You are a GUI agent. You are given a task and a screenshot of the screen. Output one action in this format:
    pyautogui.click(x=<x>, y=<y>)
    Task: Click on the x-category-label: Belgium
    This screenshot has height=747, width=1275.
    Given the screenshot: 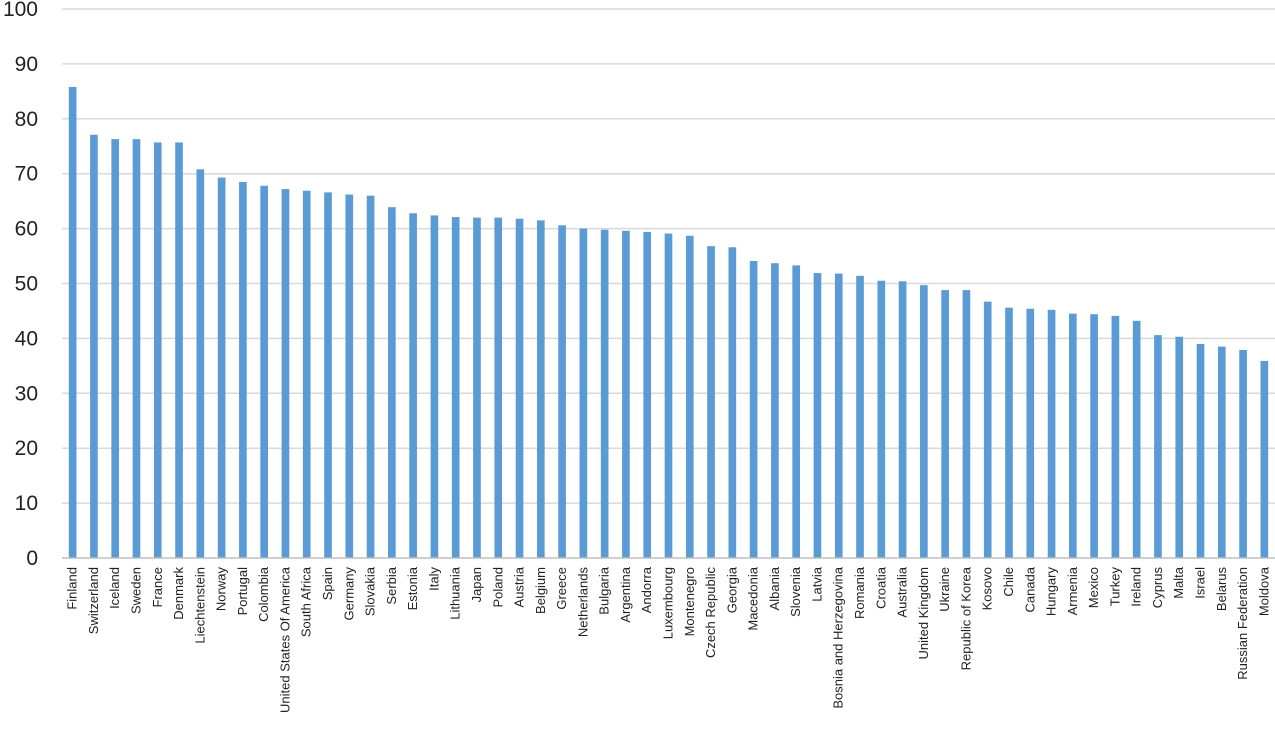 What is the action you would take?
    pyautogui.click(x=540, y=590)
    